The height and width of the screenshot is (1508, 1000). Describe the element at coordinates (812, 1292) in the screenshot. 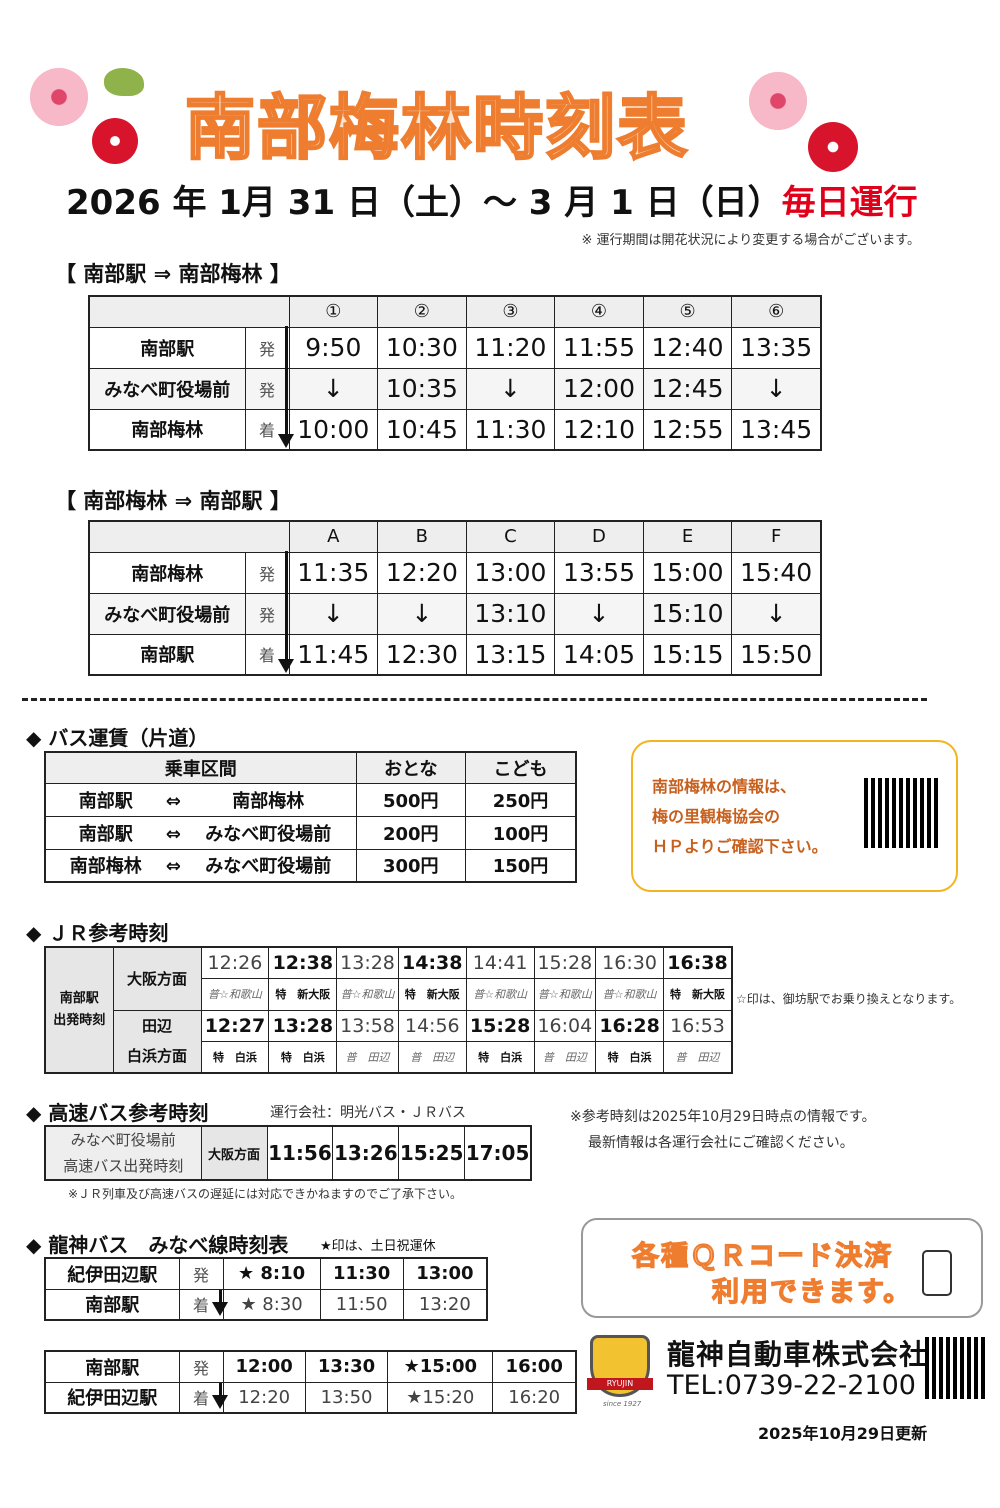

I see `qr-payment-line2: 利用できます。` at that location.